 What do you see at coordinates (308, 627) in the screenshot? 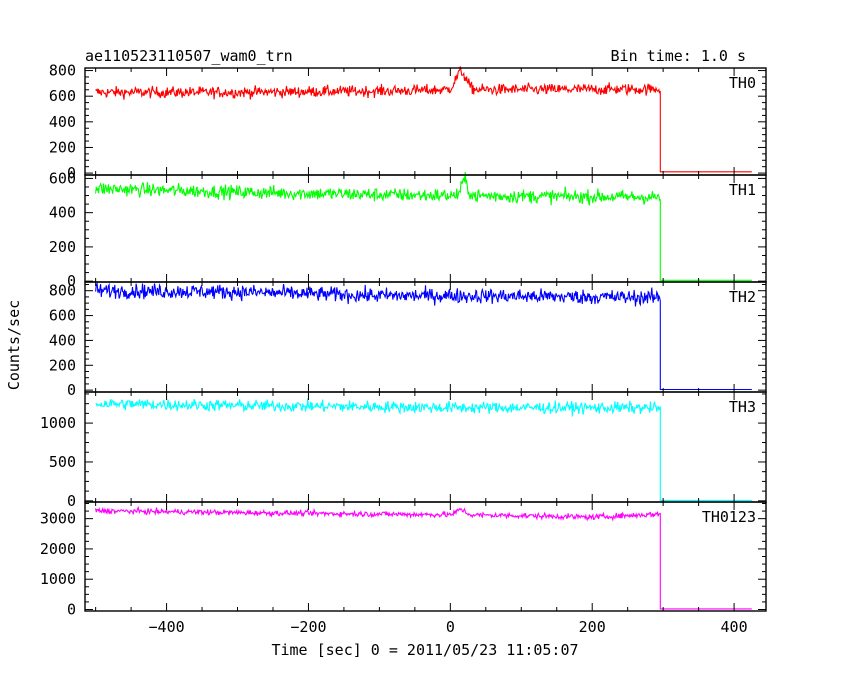
I see `x-tick-label: −200` at bounding box center [308, 627].